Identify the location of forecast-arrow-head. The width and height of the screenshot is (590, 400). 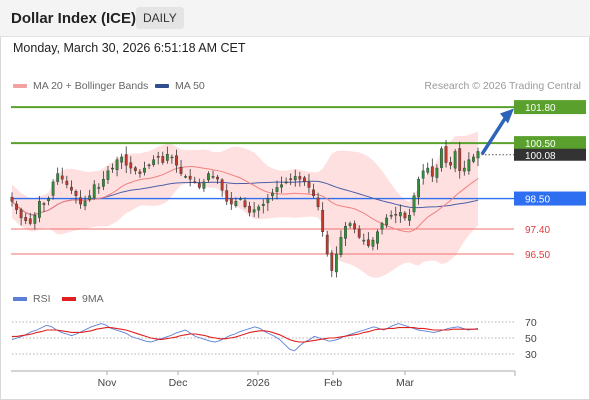
(507, 116).